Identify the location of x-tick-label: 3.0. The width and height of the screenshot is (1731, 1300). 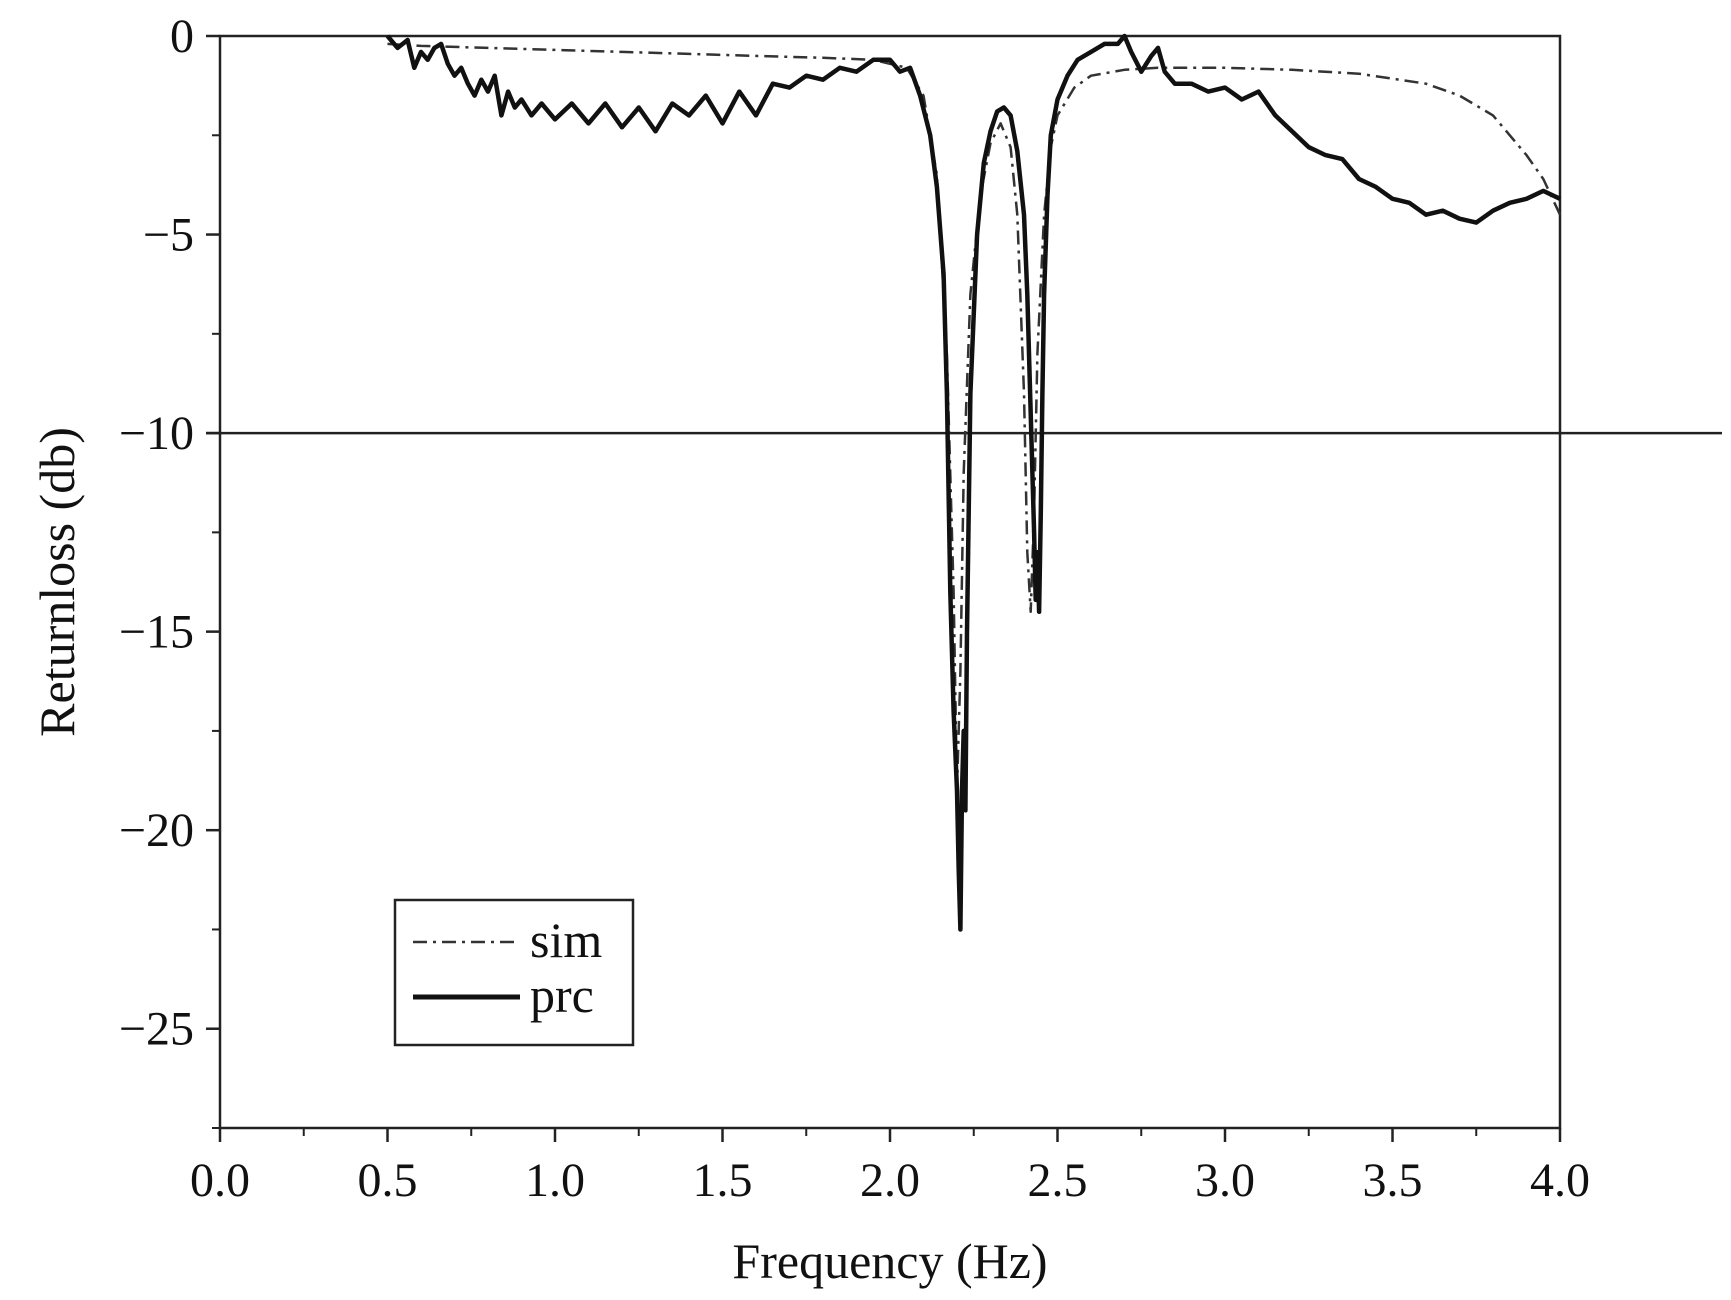
(1225, 1180).